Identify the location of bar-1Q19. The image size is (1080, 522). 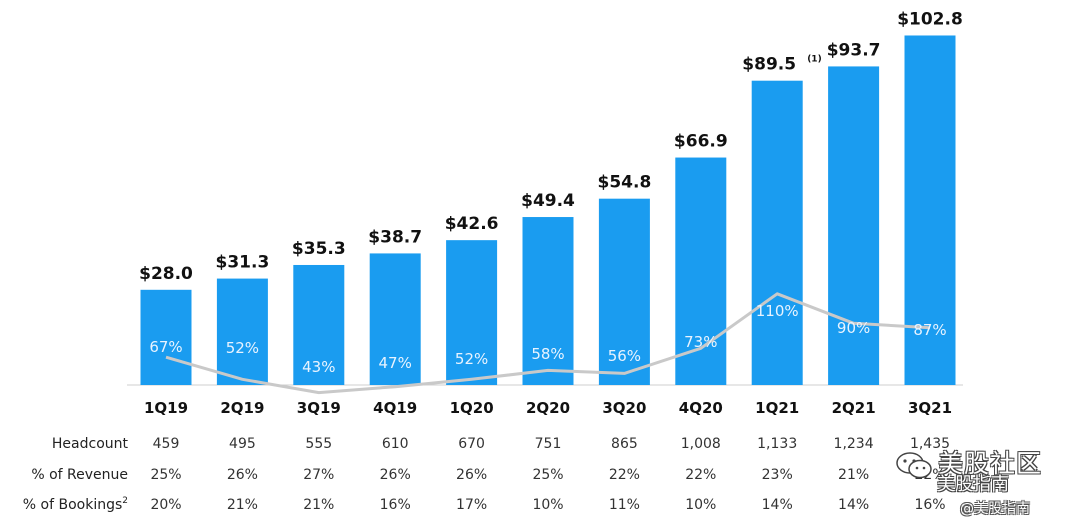
(166, 337).